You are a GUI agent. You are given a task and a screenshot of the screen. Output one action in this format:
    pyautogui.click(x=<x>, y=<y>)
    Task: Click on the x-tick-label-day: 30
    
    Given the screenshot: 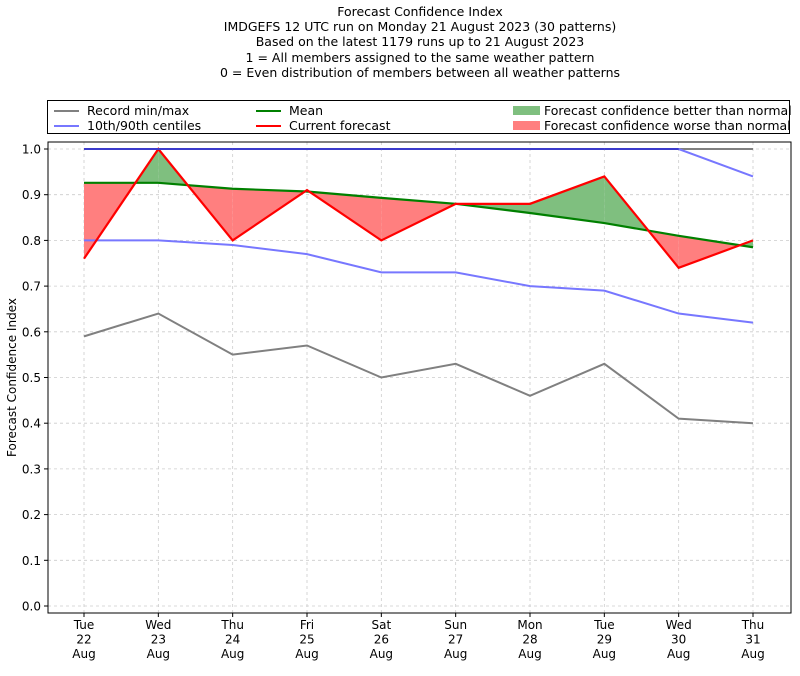 What is the action you would take?
    pyautogui.click(x=678, y=640)
    